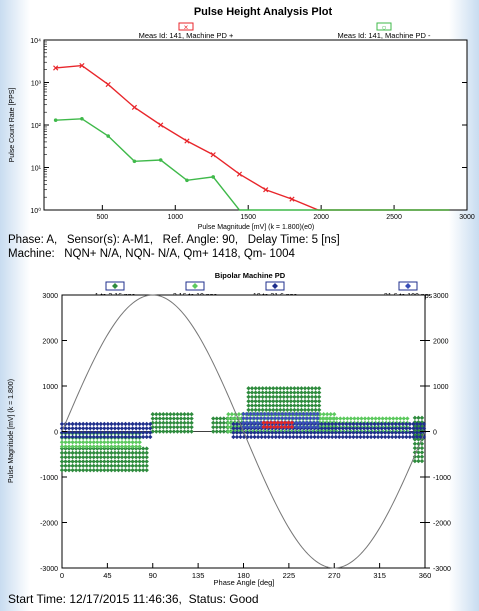 This screenshot has height=611, width=479. Describe the element at coordinates (198, 575) in the screenshot. I see `bipolar-x-tick-label: 135` at that location.